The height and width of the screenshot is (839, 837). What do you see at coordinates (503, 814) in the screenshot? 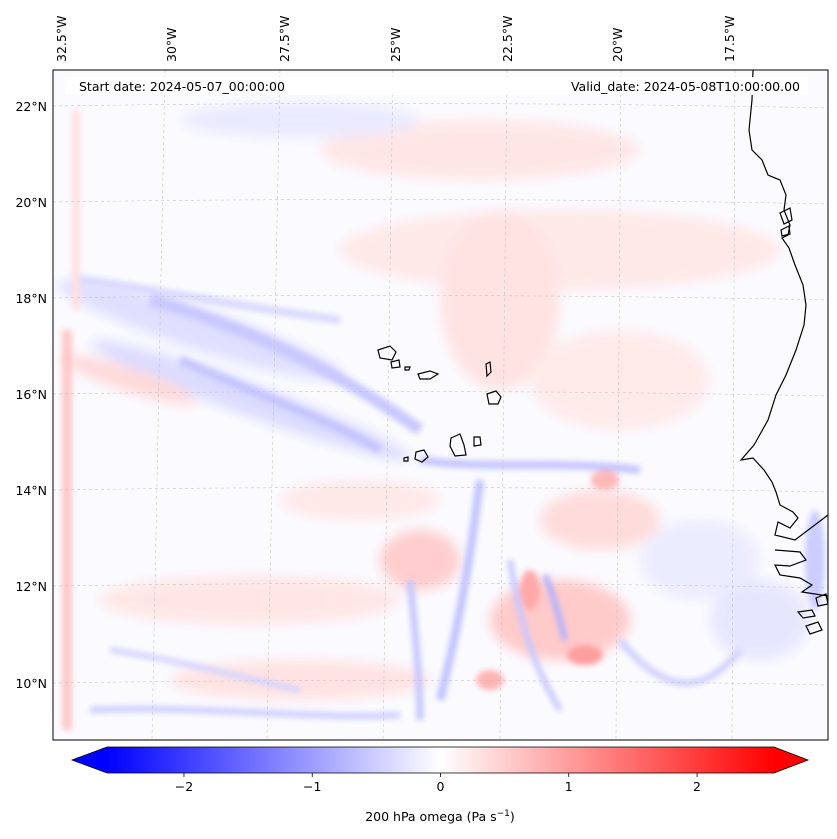
I see `colorbar-label-exponent: −1` at bounding box center [503, 814].